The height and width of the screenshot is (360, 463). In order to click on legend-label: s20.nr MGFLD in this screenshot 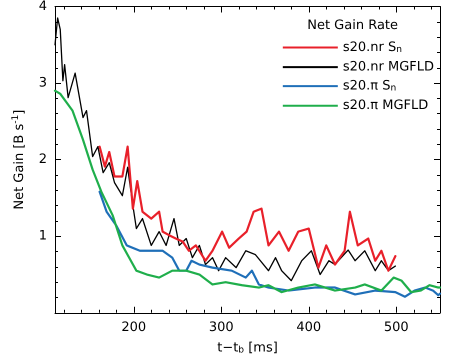, I will do `click(388, 67)`.